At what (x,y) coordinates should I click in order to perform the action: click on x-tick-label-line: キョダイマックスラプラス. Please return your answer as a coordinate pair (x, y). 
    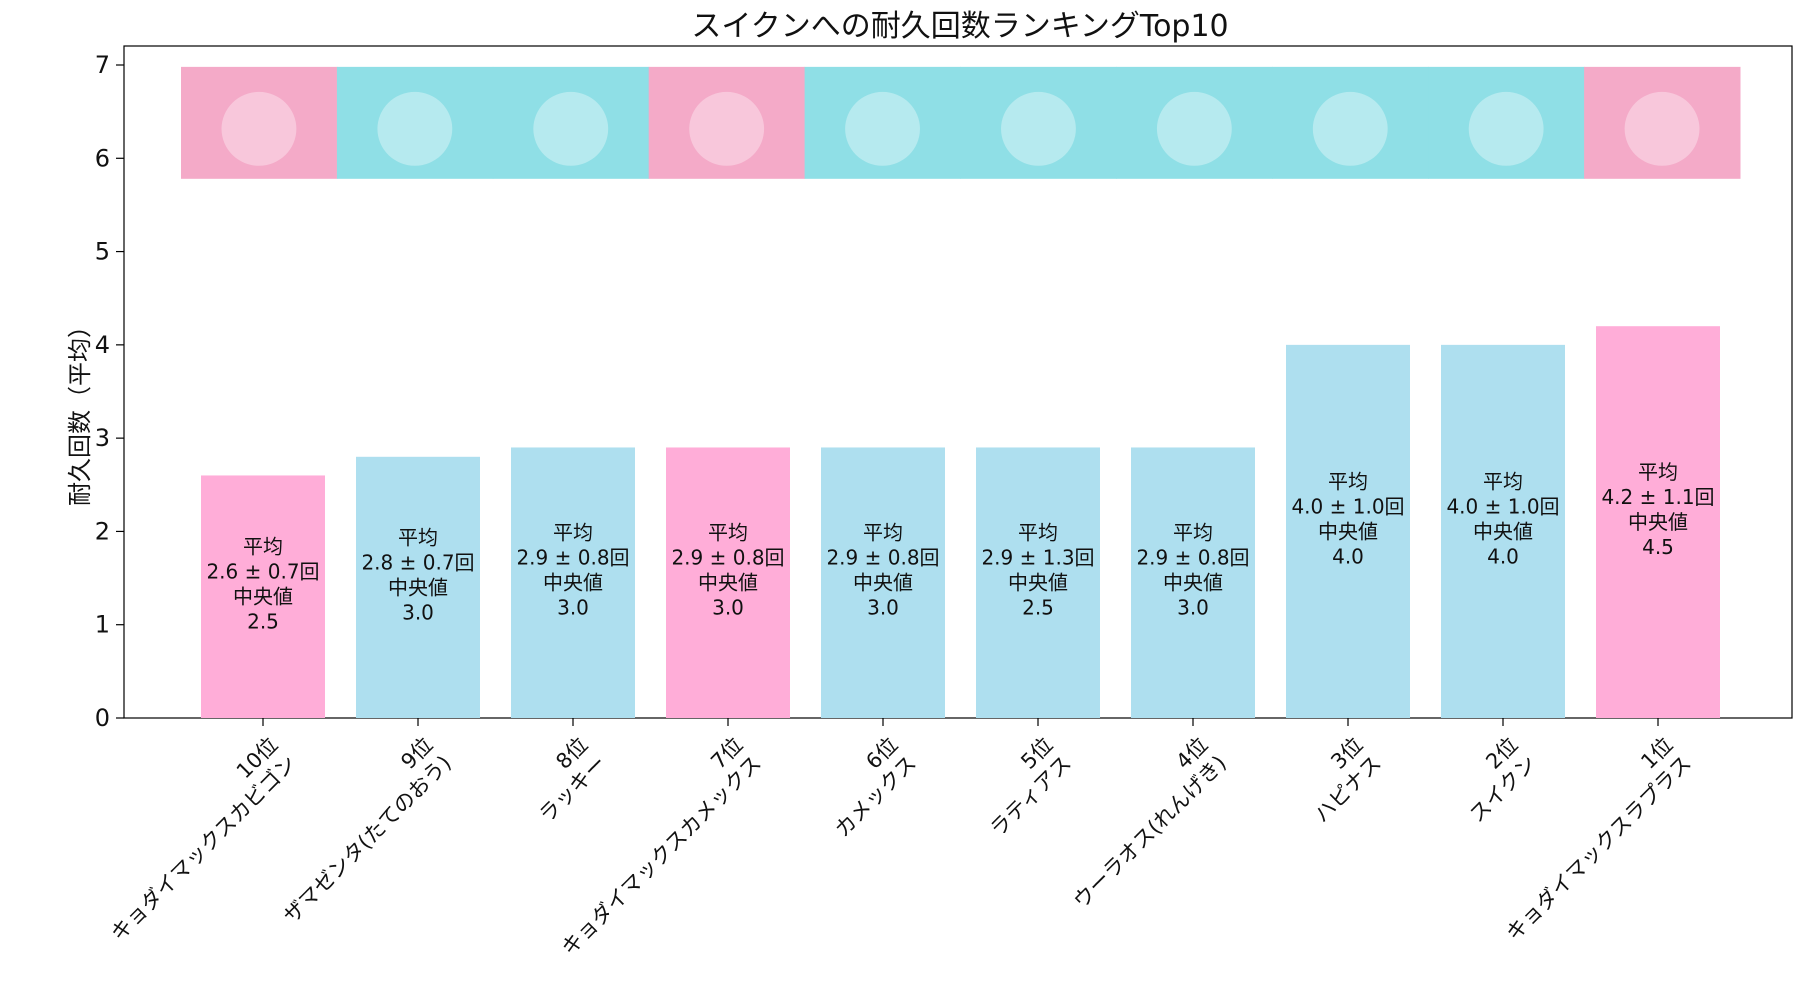
    Looking at the image, I should click on (1598, 848).